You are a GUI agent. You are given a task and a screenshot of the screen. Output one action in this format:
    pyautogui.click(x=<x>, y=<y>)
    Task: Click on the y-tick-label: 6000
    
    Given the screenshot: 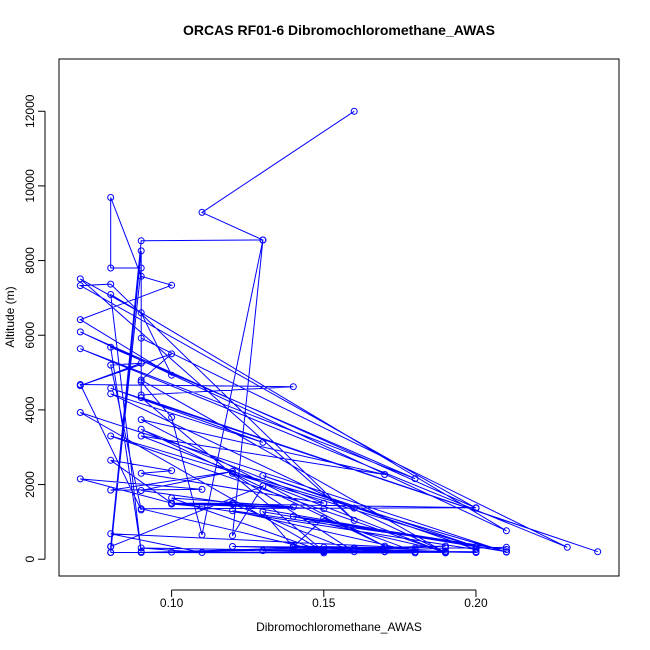 What is the action you would take?
    pyautogui.click(x=30, y=335)
    